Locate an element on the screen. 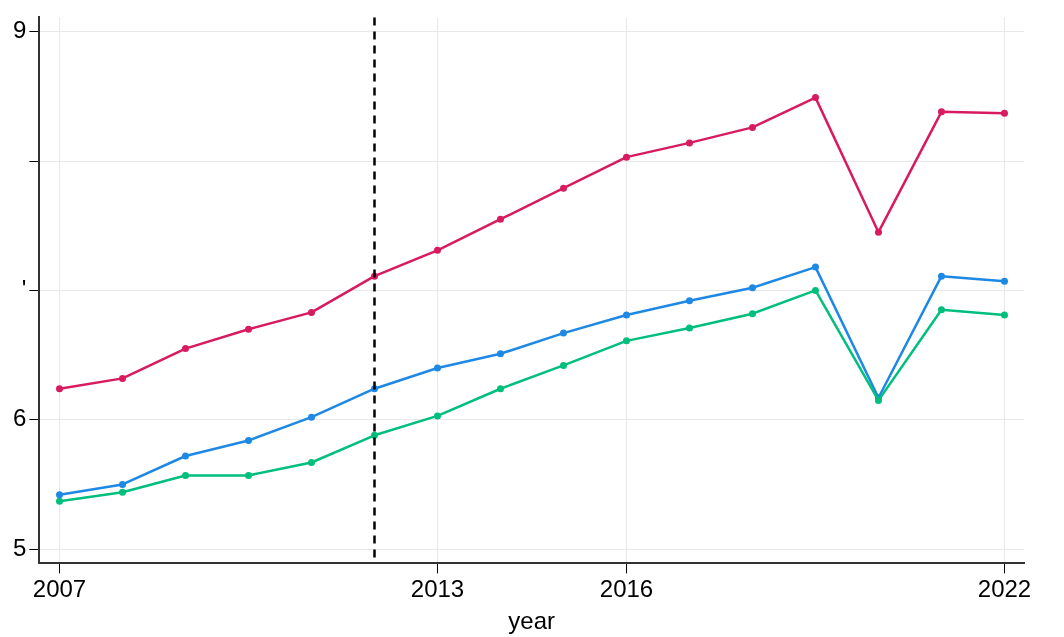  x-tick-label: 2016 is located at coordinates (626, 589).